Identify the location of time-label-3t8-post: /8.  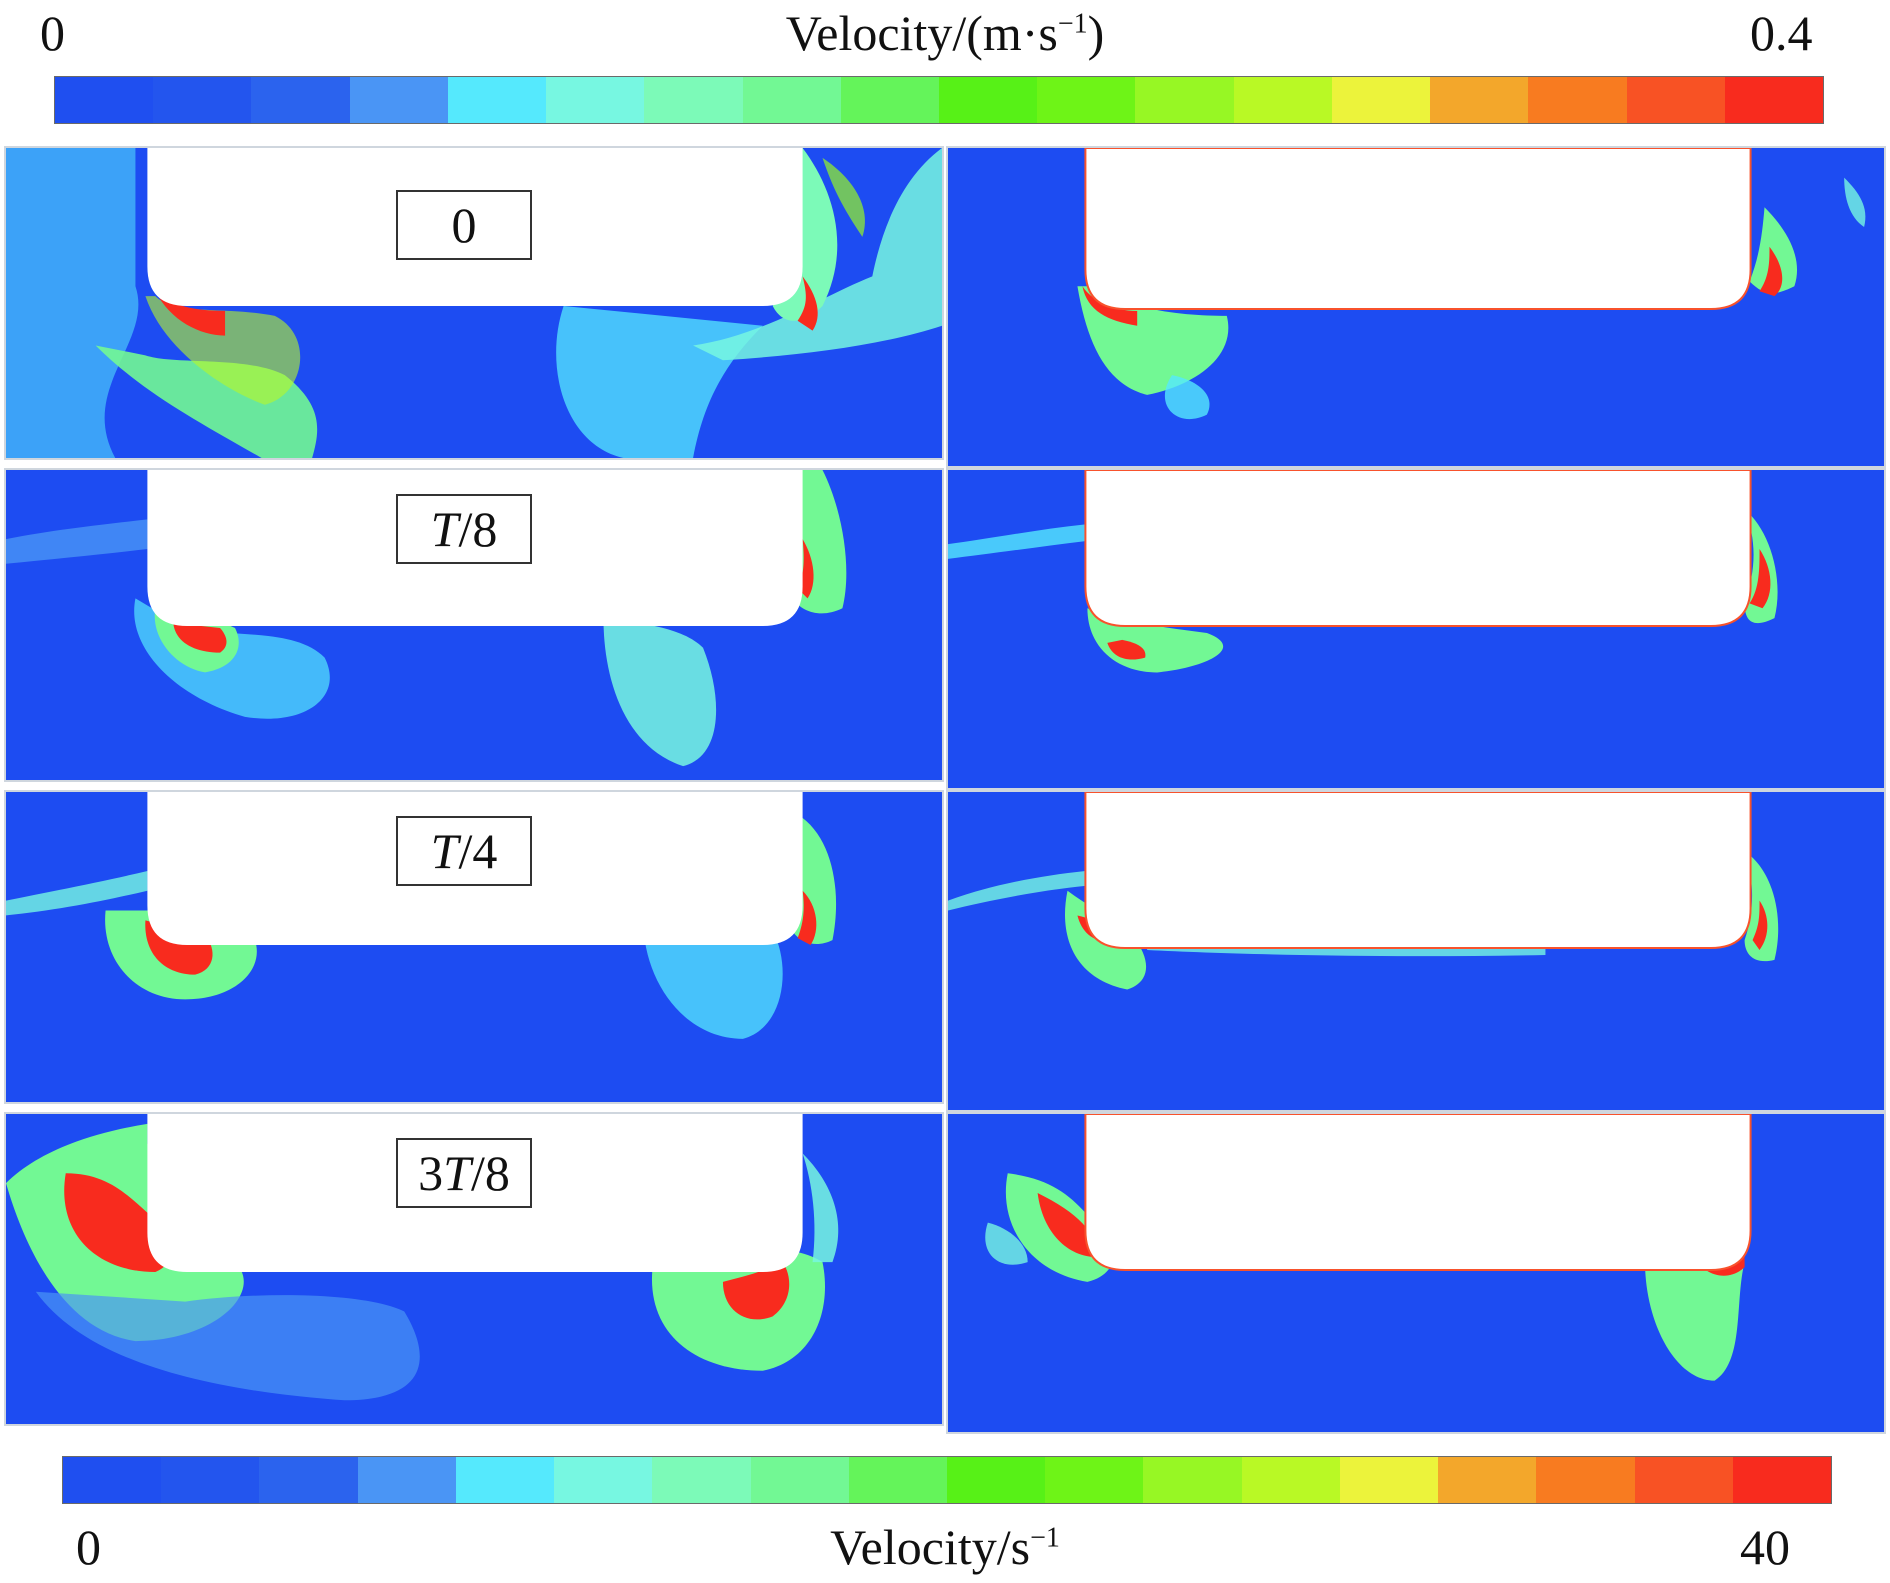
(490, 1173).